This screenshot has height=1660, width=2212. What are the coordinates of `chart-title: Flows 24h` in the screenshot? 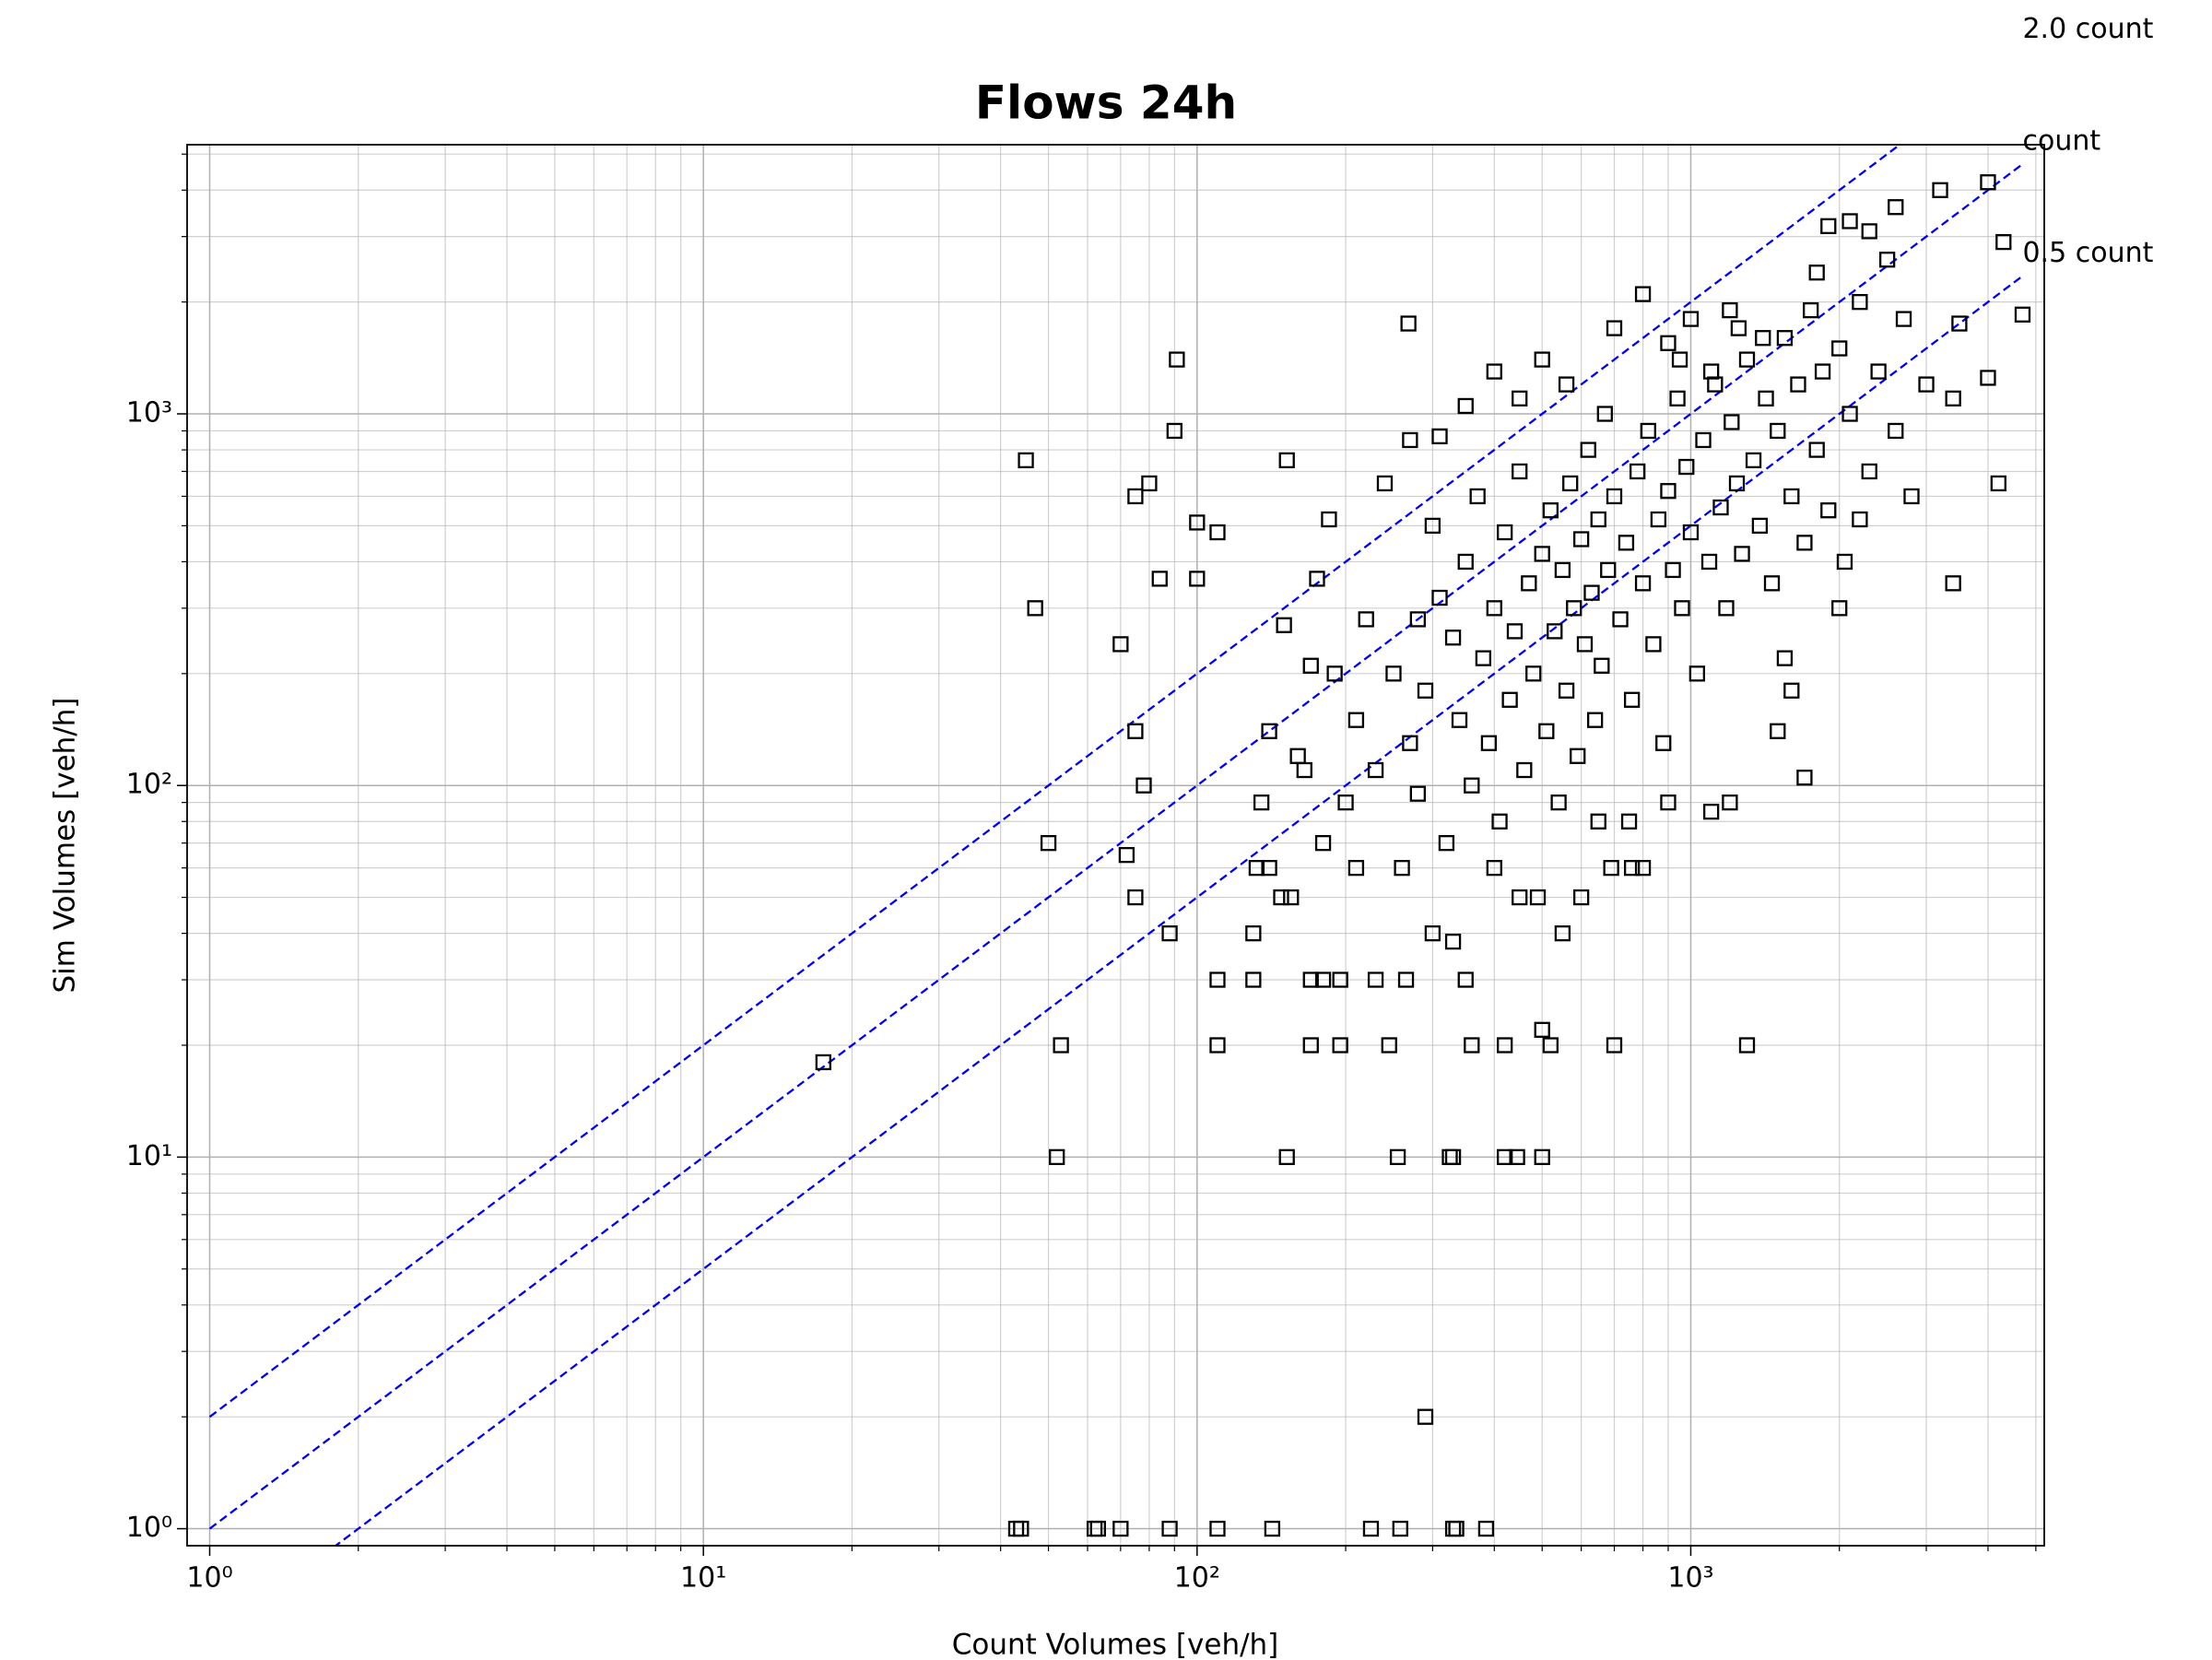 It's located at (1106, 103).